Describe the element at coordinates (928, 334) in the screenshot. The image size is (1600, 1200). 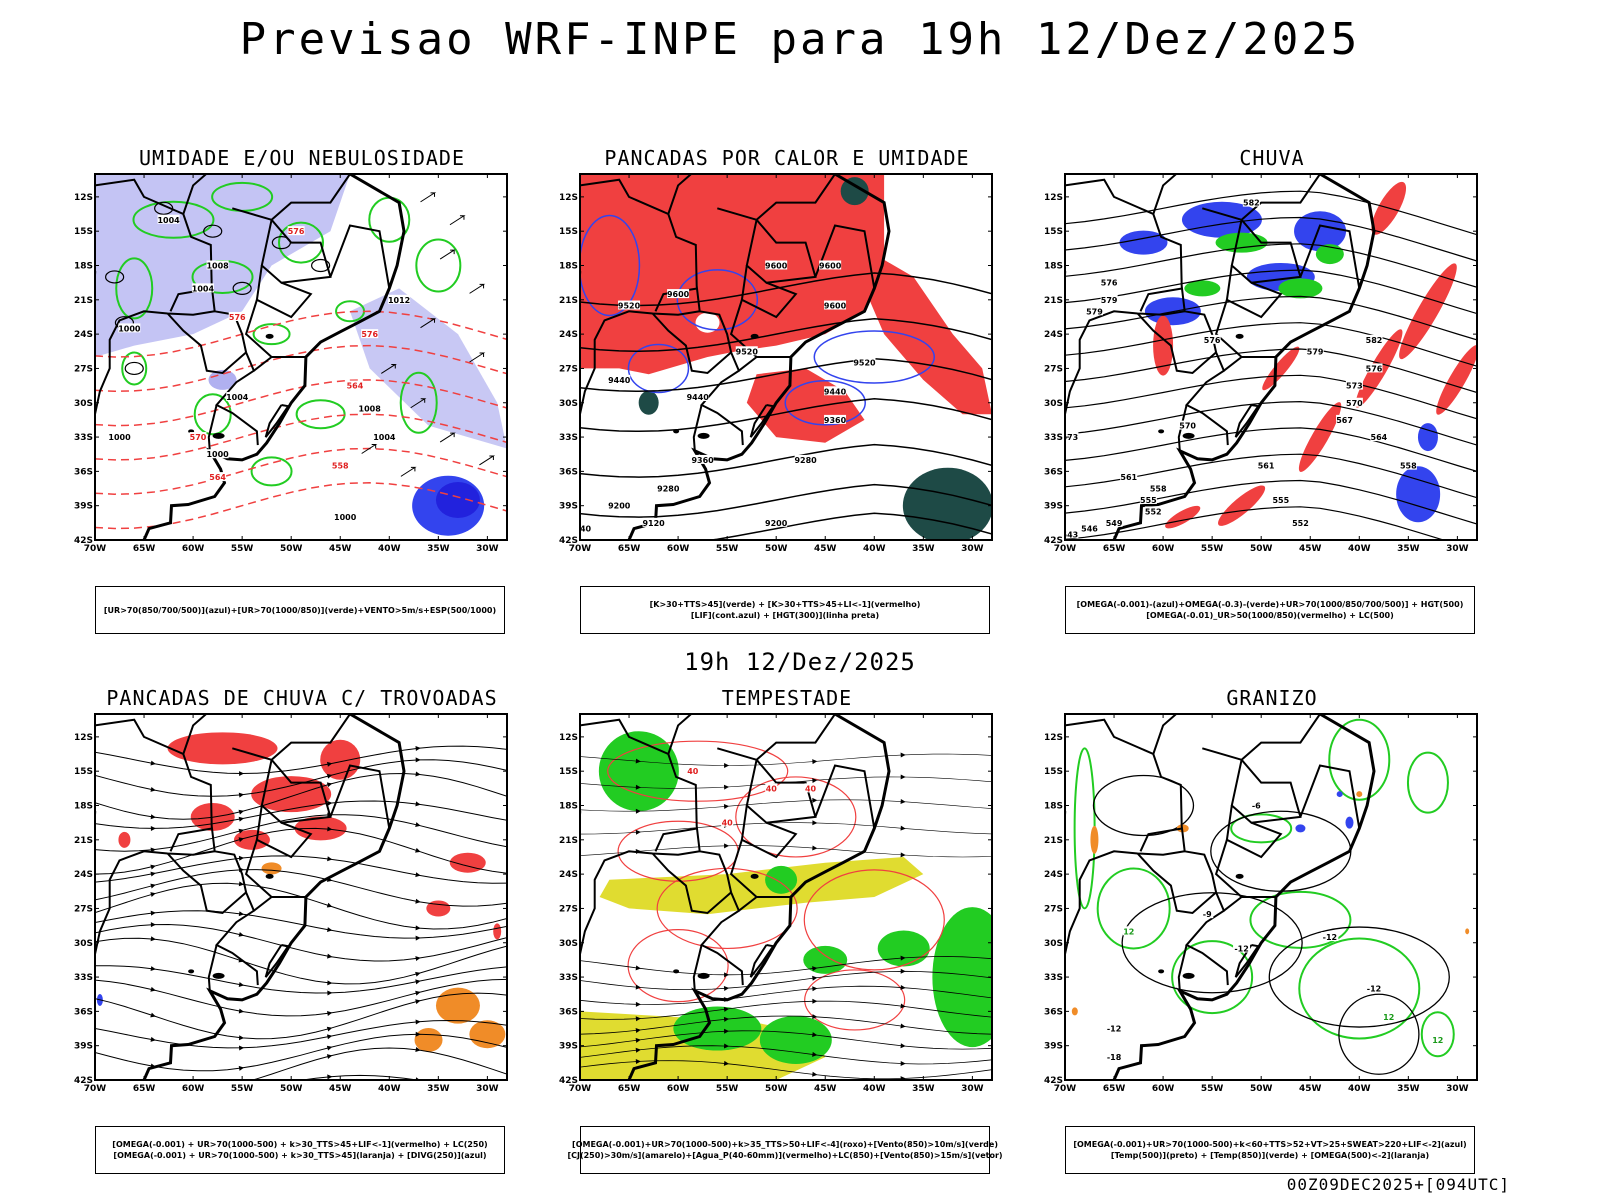
I see `instability-shade` at that location.